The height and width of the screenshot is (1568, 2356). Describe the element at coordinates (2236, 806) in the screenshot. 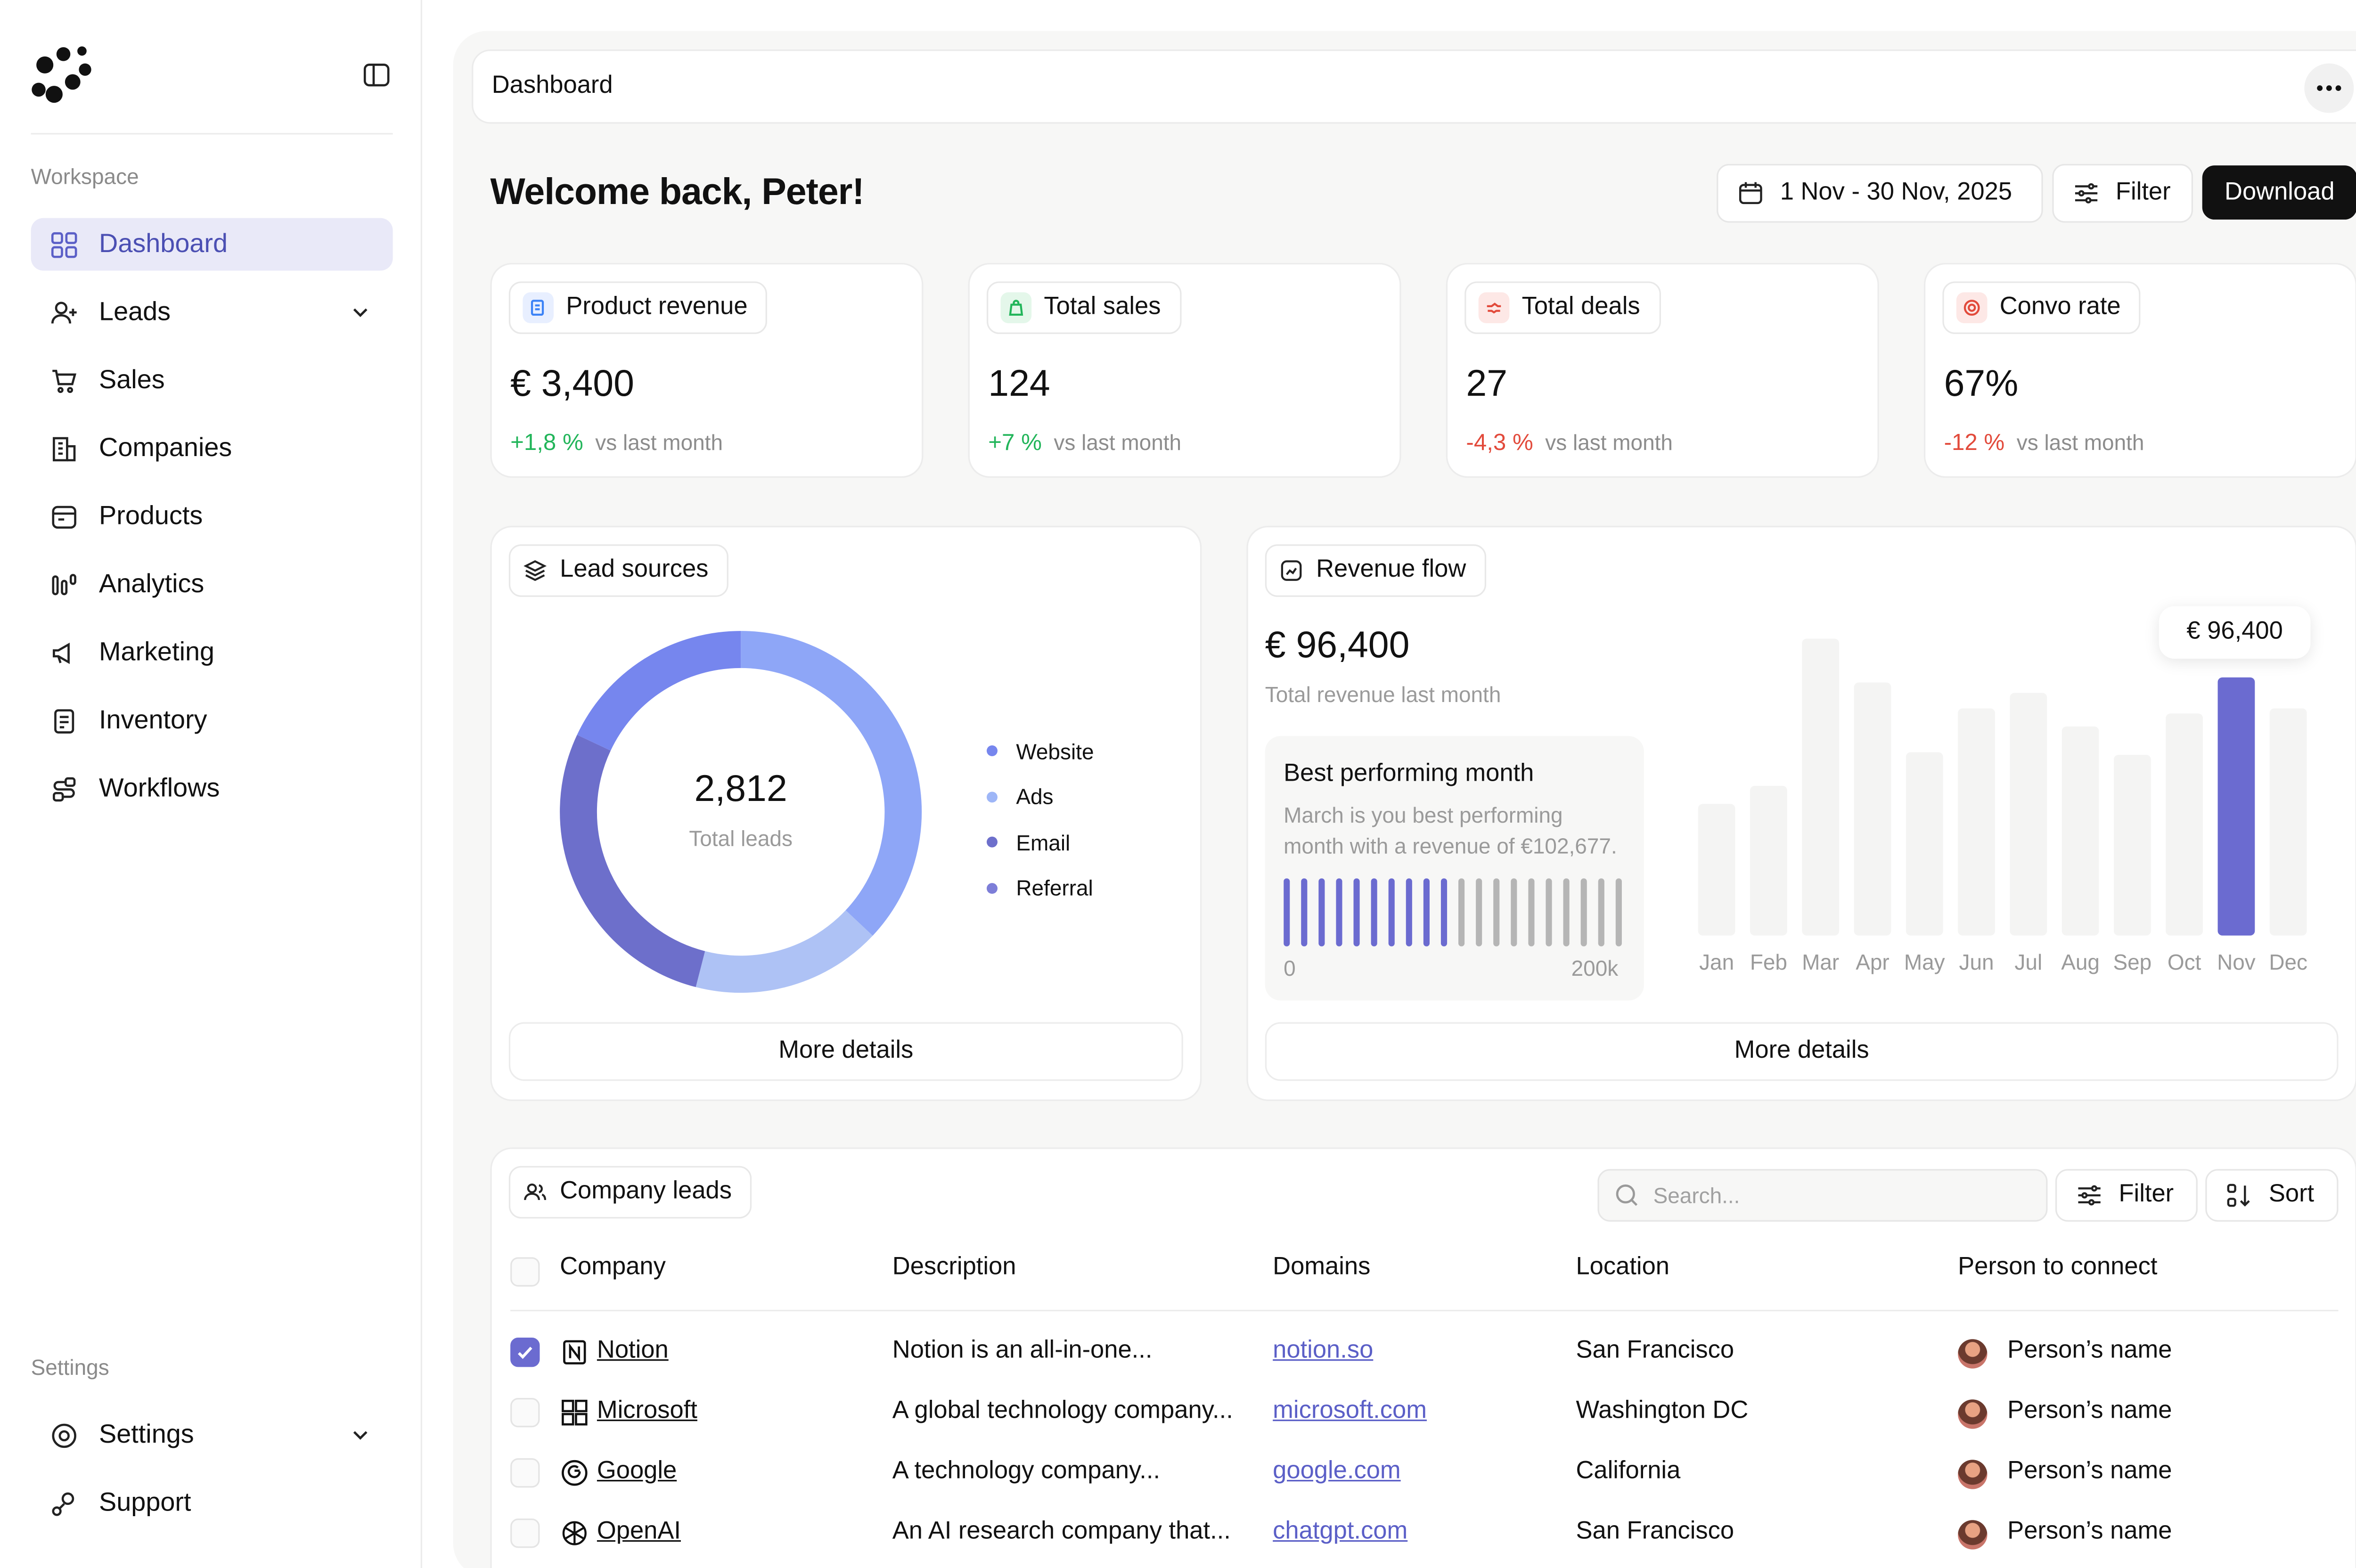

I see `bar-nov` at that location.